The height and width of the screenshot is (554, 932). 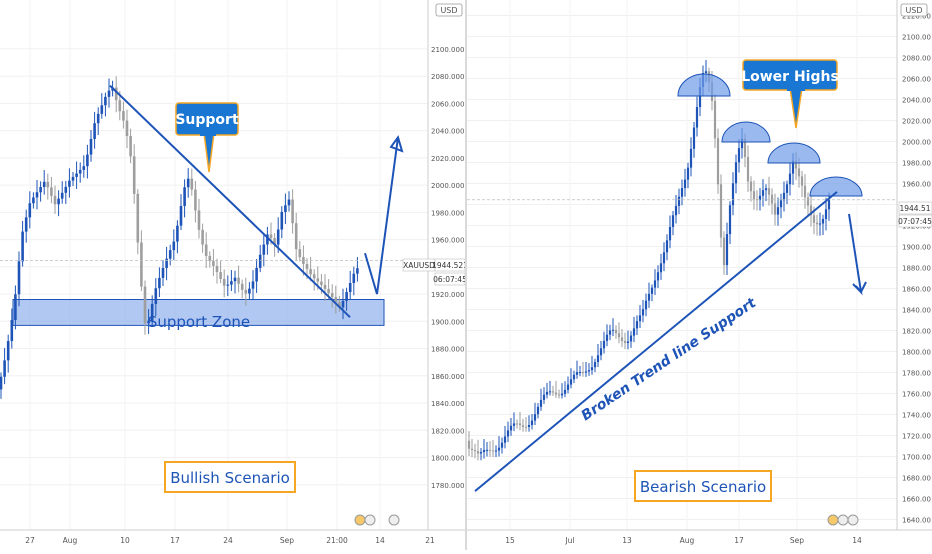 What do you see at coordinates (447, 213) in the screenshot?
I see `y-tick-label: 1980.000` at bounding box center [447, 213].